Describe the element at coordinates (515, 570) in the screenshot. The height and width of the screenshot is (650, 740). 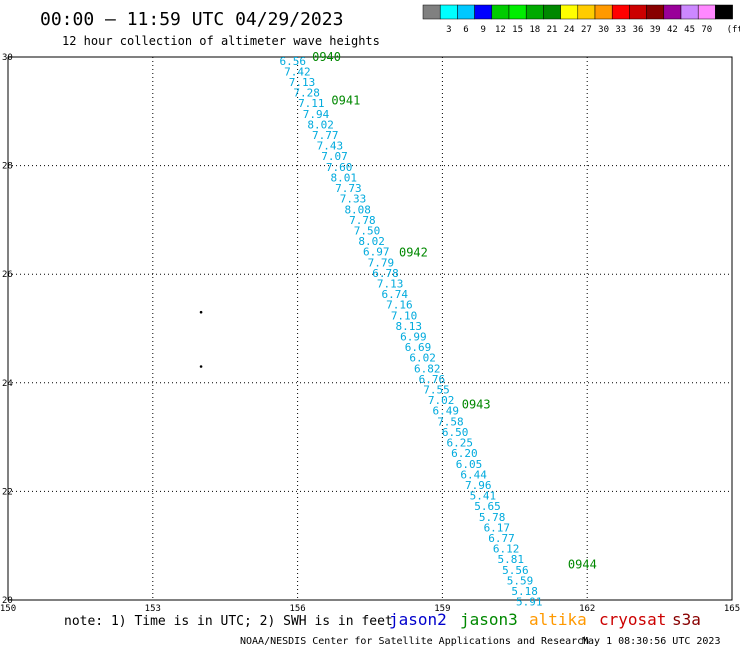
I see `wave-height-value: 5.56` at that location.